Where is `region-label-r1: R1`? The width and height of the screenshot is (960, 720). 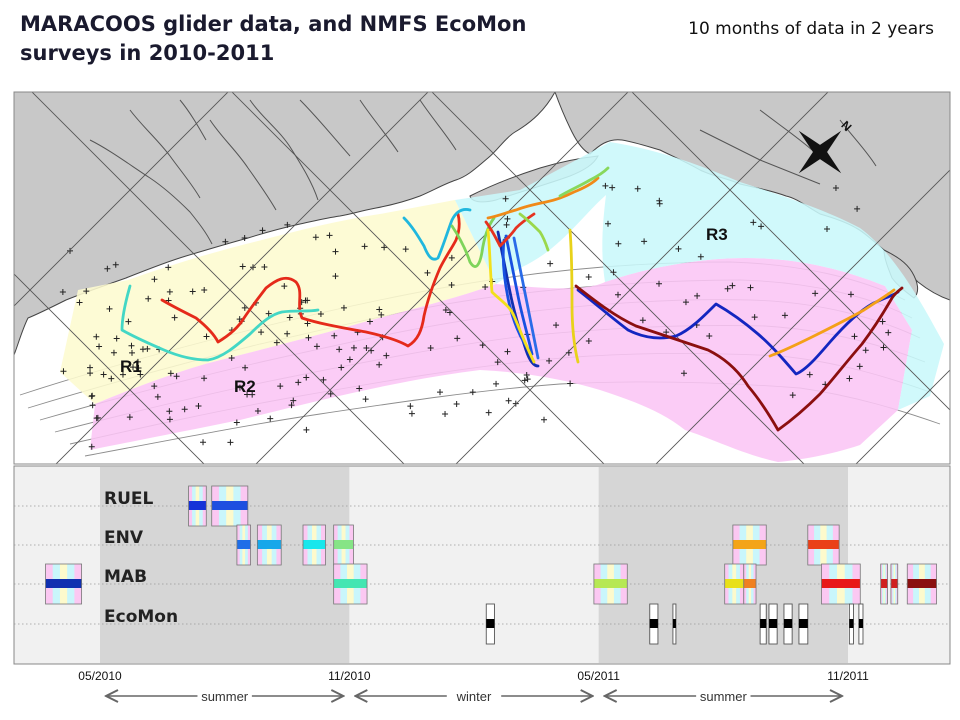 region-label-r1: R1 is located at coordinates (131, 366).